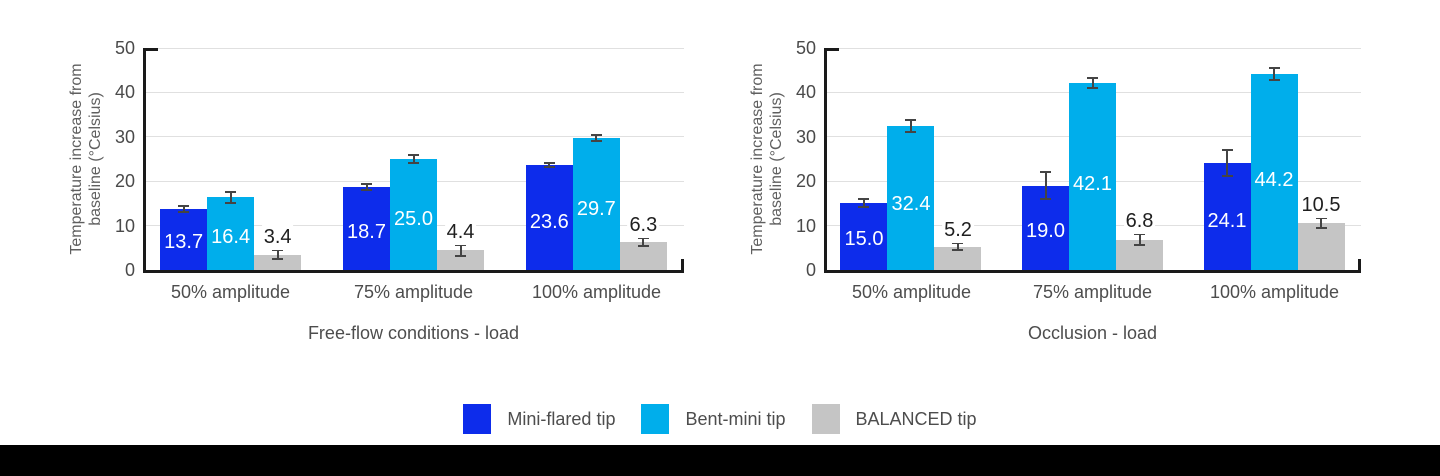 This screenshot has width=1440, height=476. Describe the element at coordinates (477, 419) in the screenshot. I see `legend-swatch-mini-flared-tip` at that location.